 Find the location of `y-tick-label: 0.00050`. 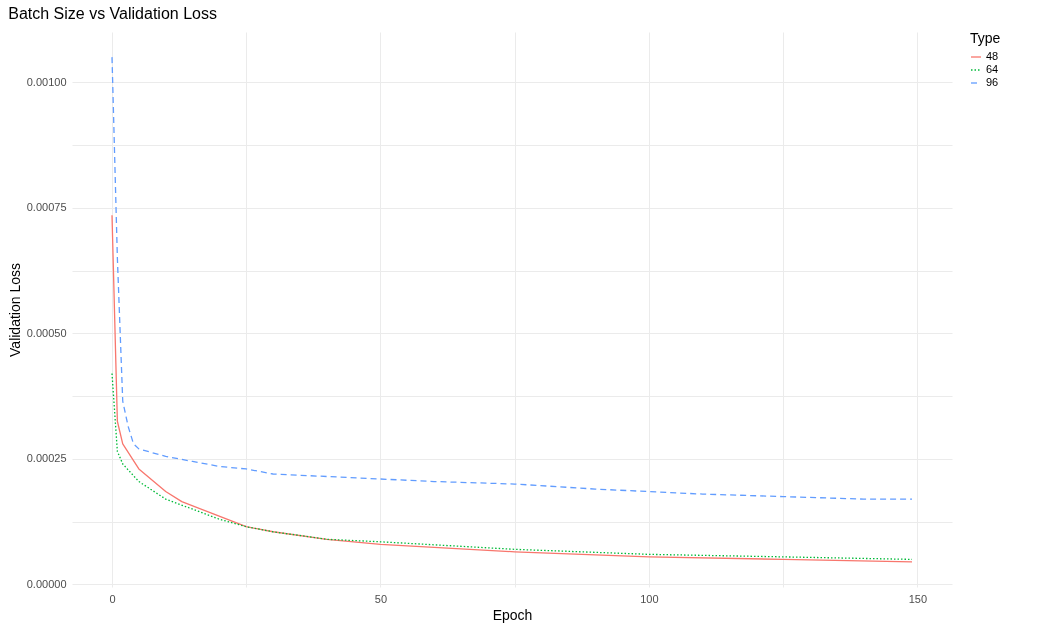

y-tick-label: 0.00050 is located at coordinates (46, 332).